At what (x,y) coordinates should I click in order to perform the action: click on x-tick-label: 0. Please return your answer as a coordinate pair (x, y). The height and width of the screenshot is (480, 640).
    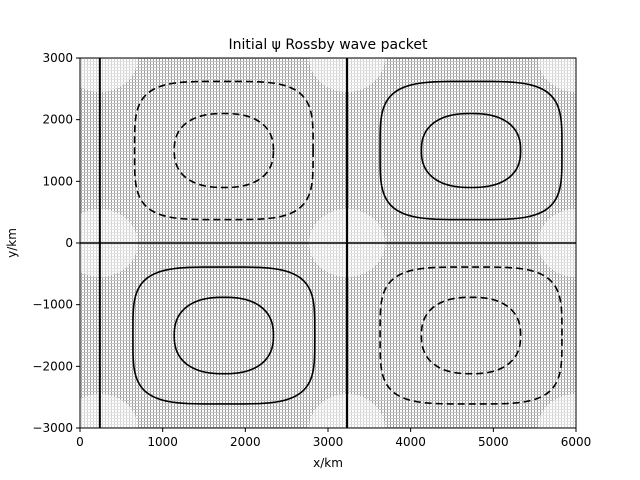
    Looking at the image, I should click on (80, 442).